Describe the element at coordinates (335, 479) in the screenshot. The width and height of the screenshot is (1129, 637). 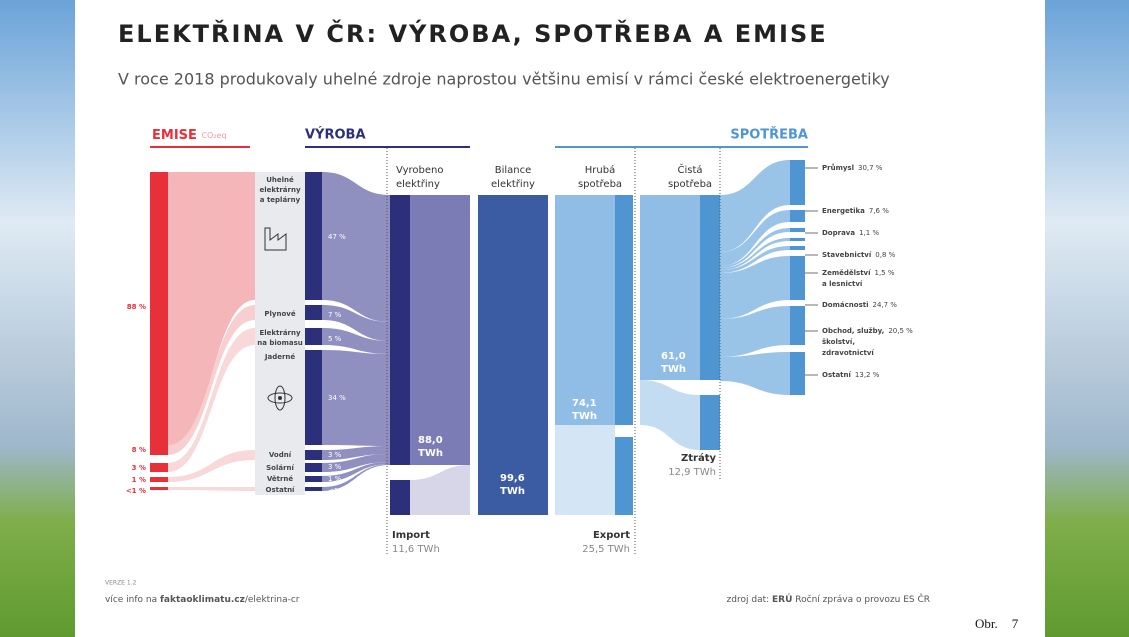
I see `label: 1 %` at that location.